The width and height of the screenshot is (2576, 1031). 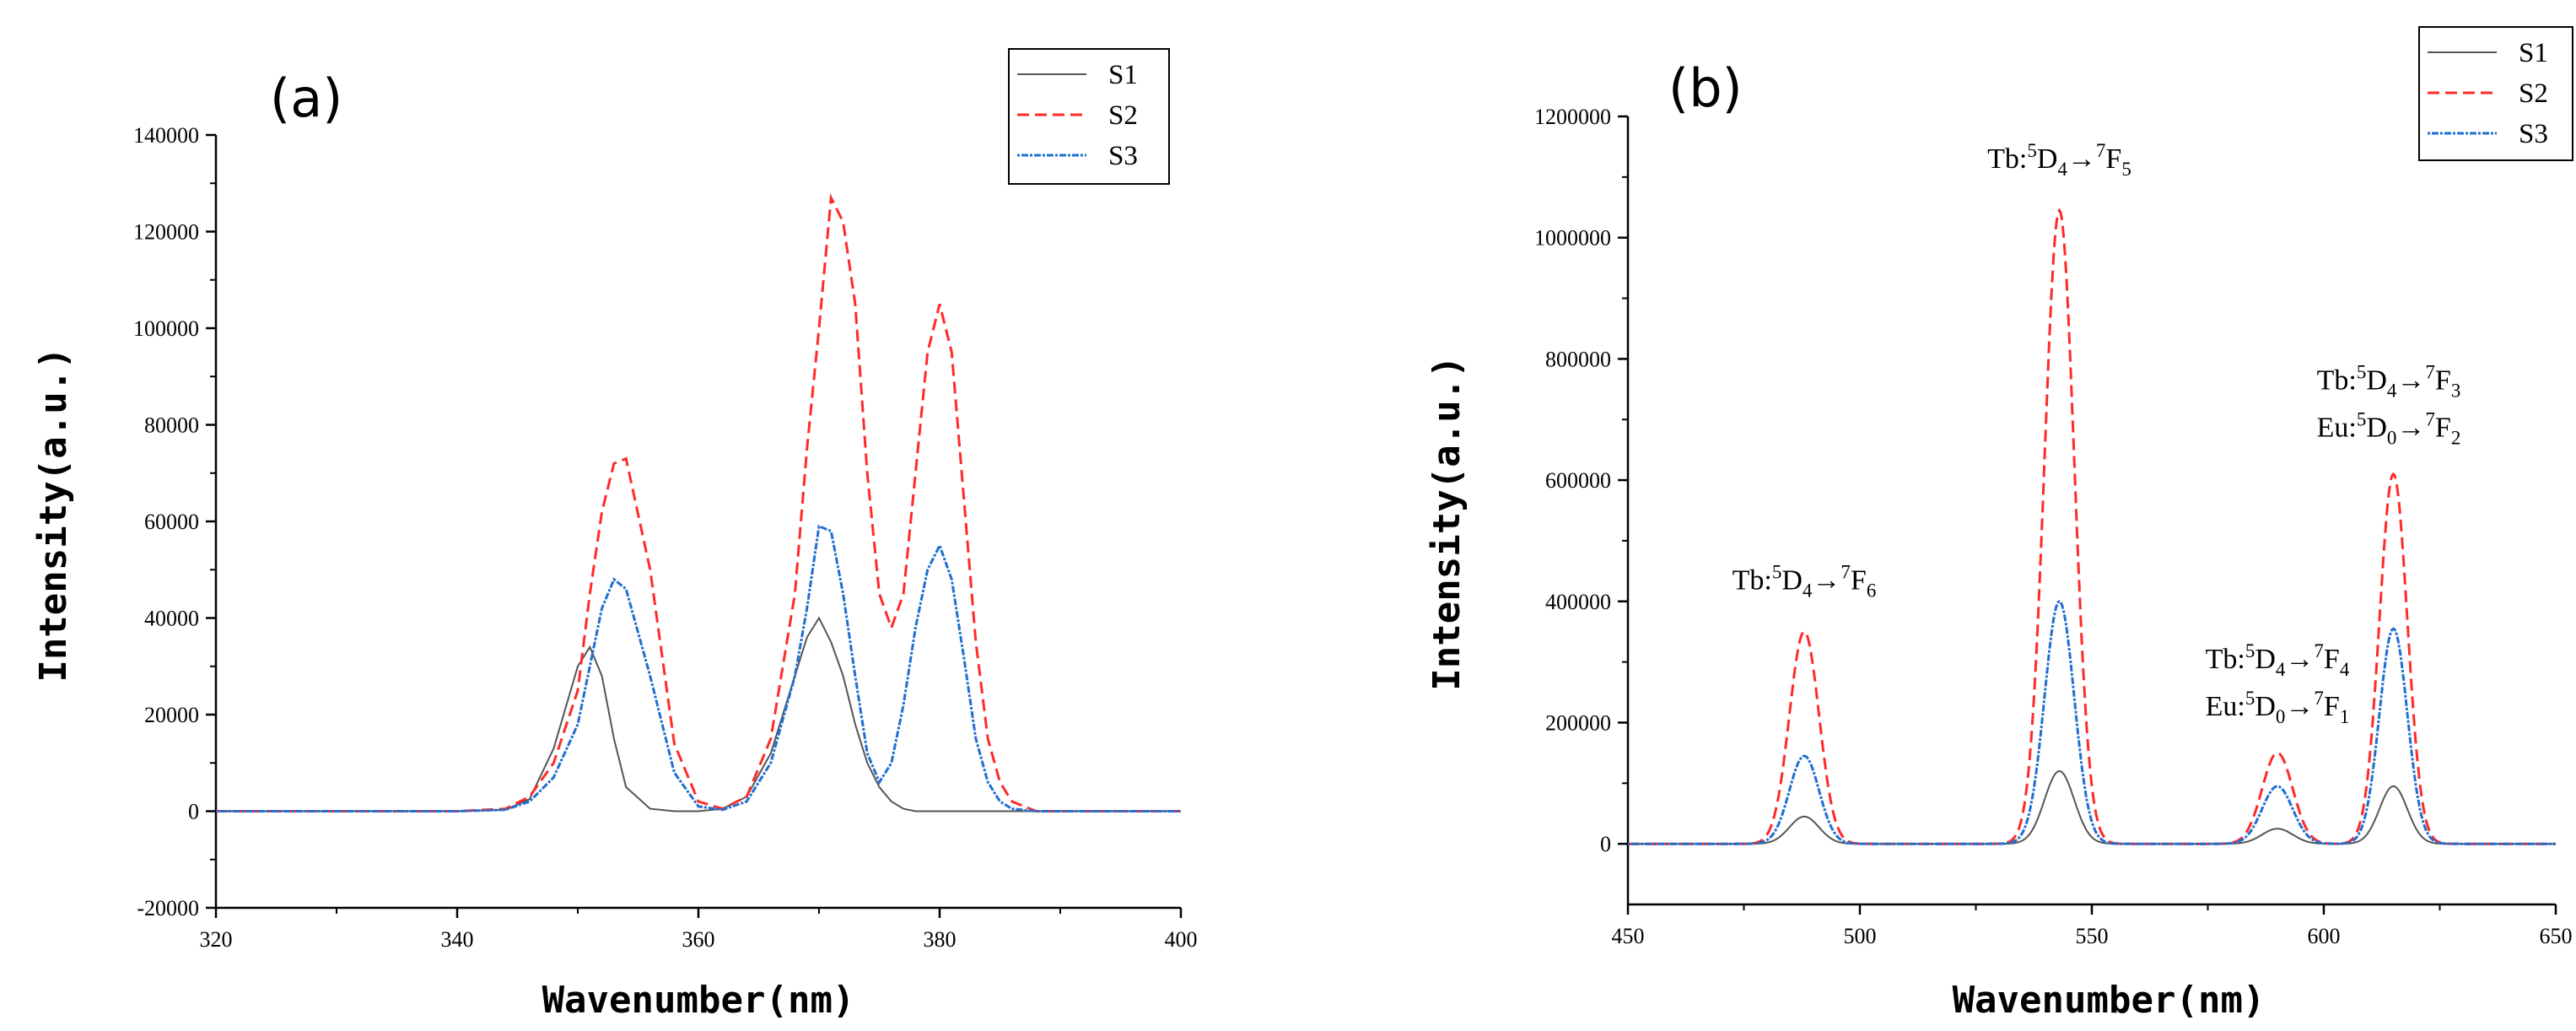 What do you see at coordinates (1572, 238) in the screenshot?
I see `y-tick-label: 1000000` at bounding box center [1572, 238].